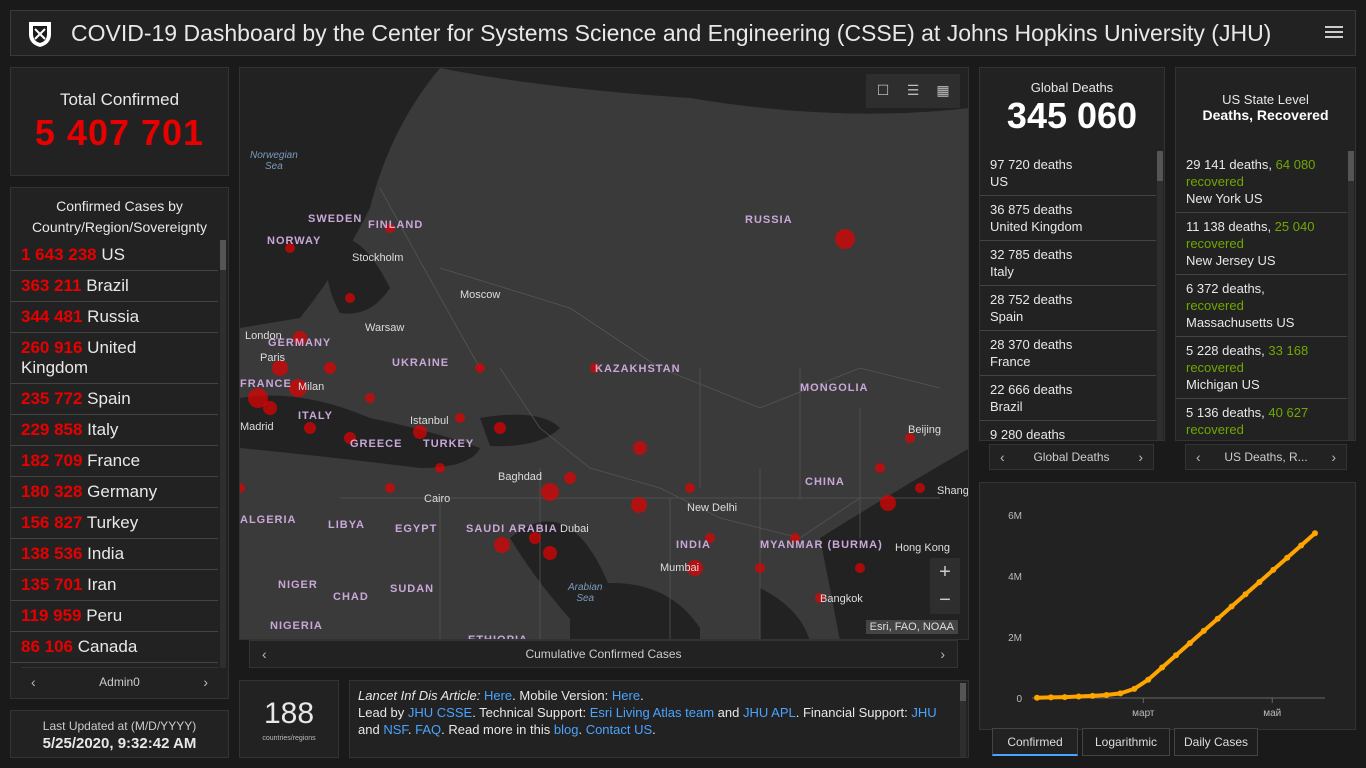  Describe the element at coordinates (1068, 218) in the screenshot. I see `list-item: 36 875 deaths United Kingdom` at that location.